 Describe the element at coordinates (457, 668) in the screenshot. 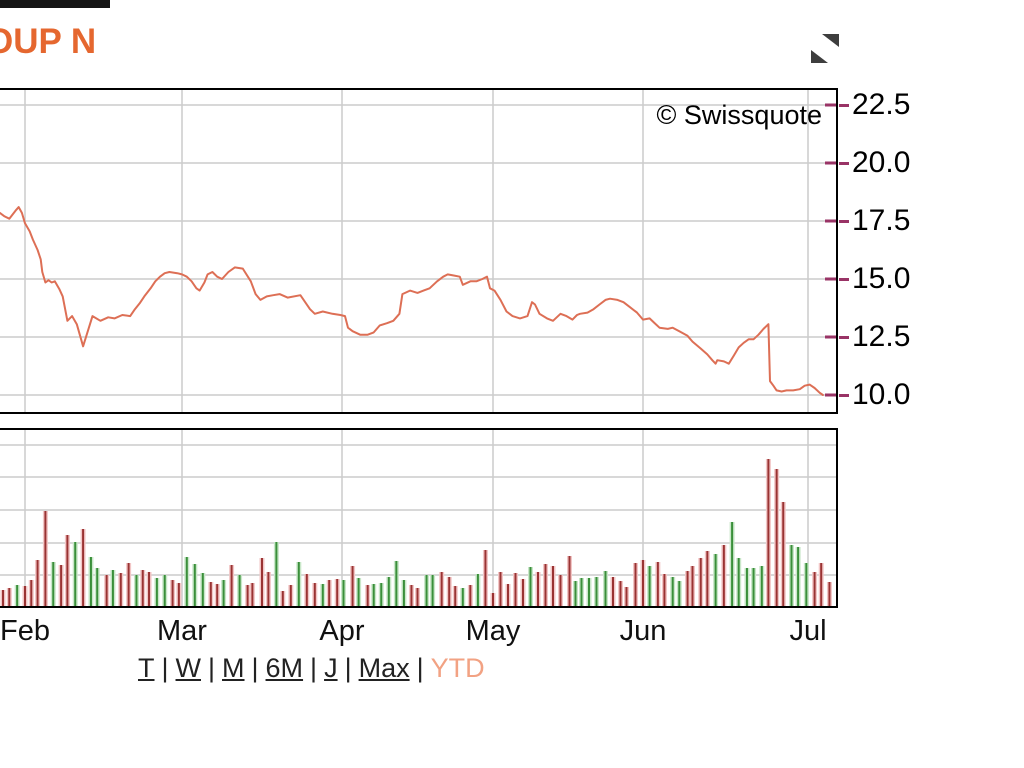

I see `period-link-ytd: YTD` at that location.